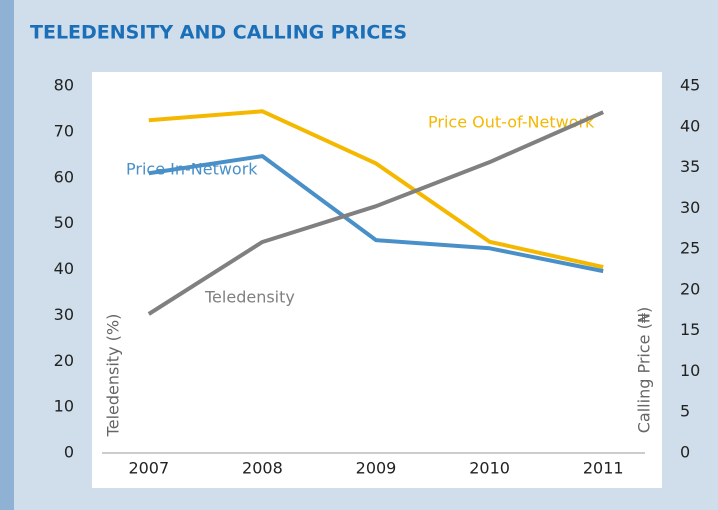 This screenshot has height=510, width=718. What do you see at coordinates (690, 207) in the screenshot?
I see `y2-tick-label: 30` at bounding box center [690, 207].